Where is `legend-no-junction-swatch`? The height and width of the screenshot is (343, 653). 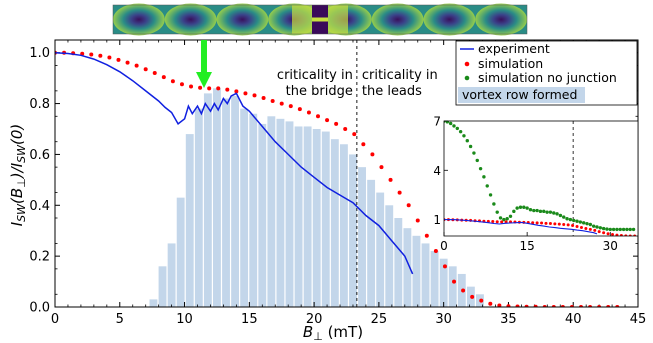 legend-no-junction-swatch is located at coordinates (467, 78).